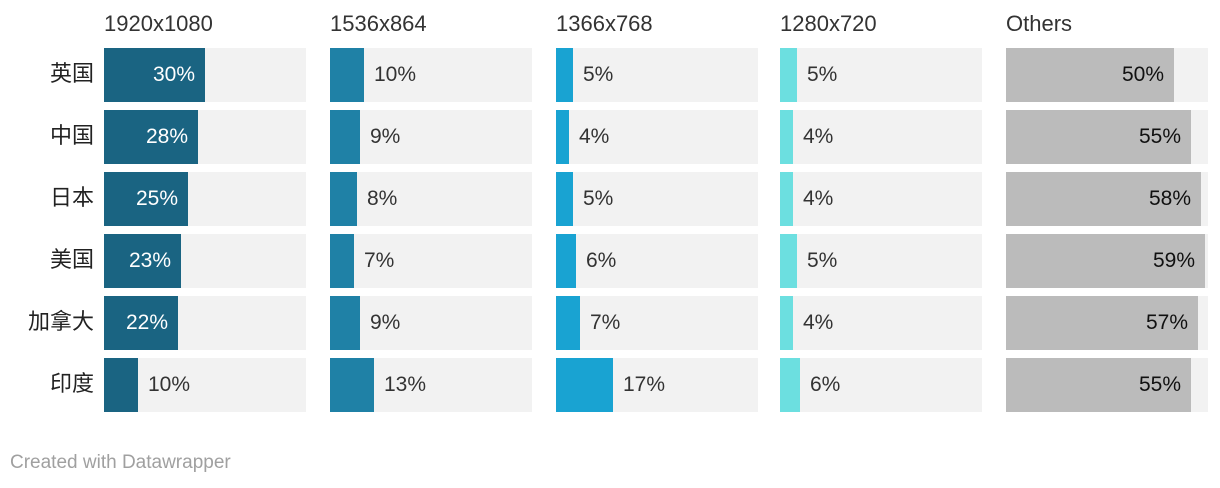 The width and height of the screenshot is (1220, 488). Describe the element at coordinates (71, 136) in the screenshot. I see `row-label: 中国` at that location.